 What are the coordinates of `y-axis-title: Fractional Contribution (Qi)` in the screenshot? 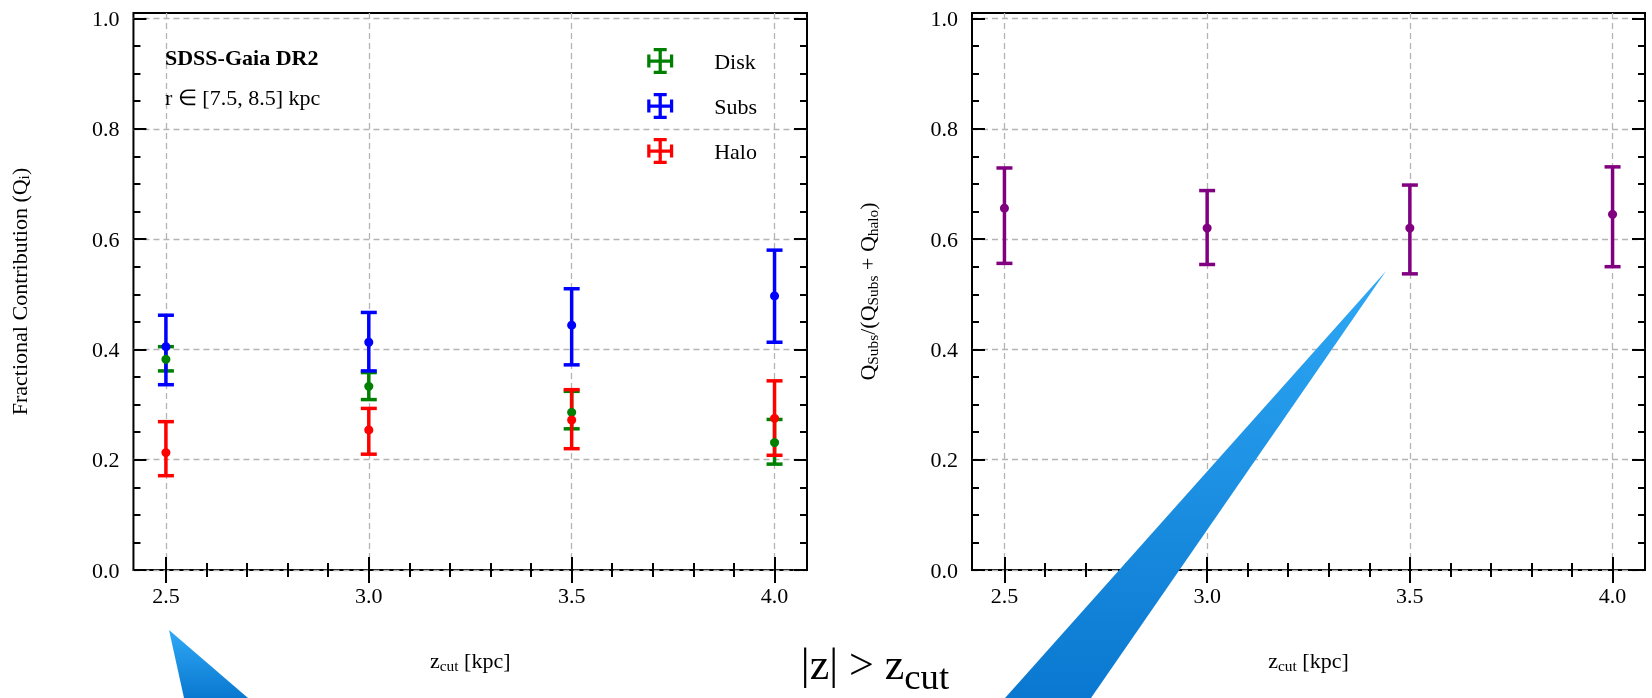 It's located at (19, 291).